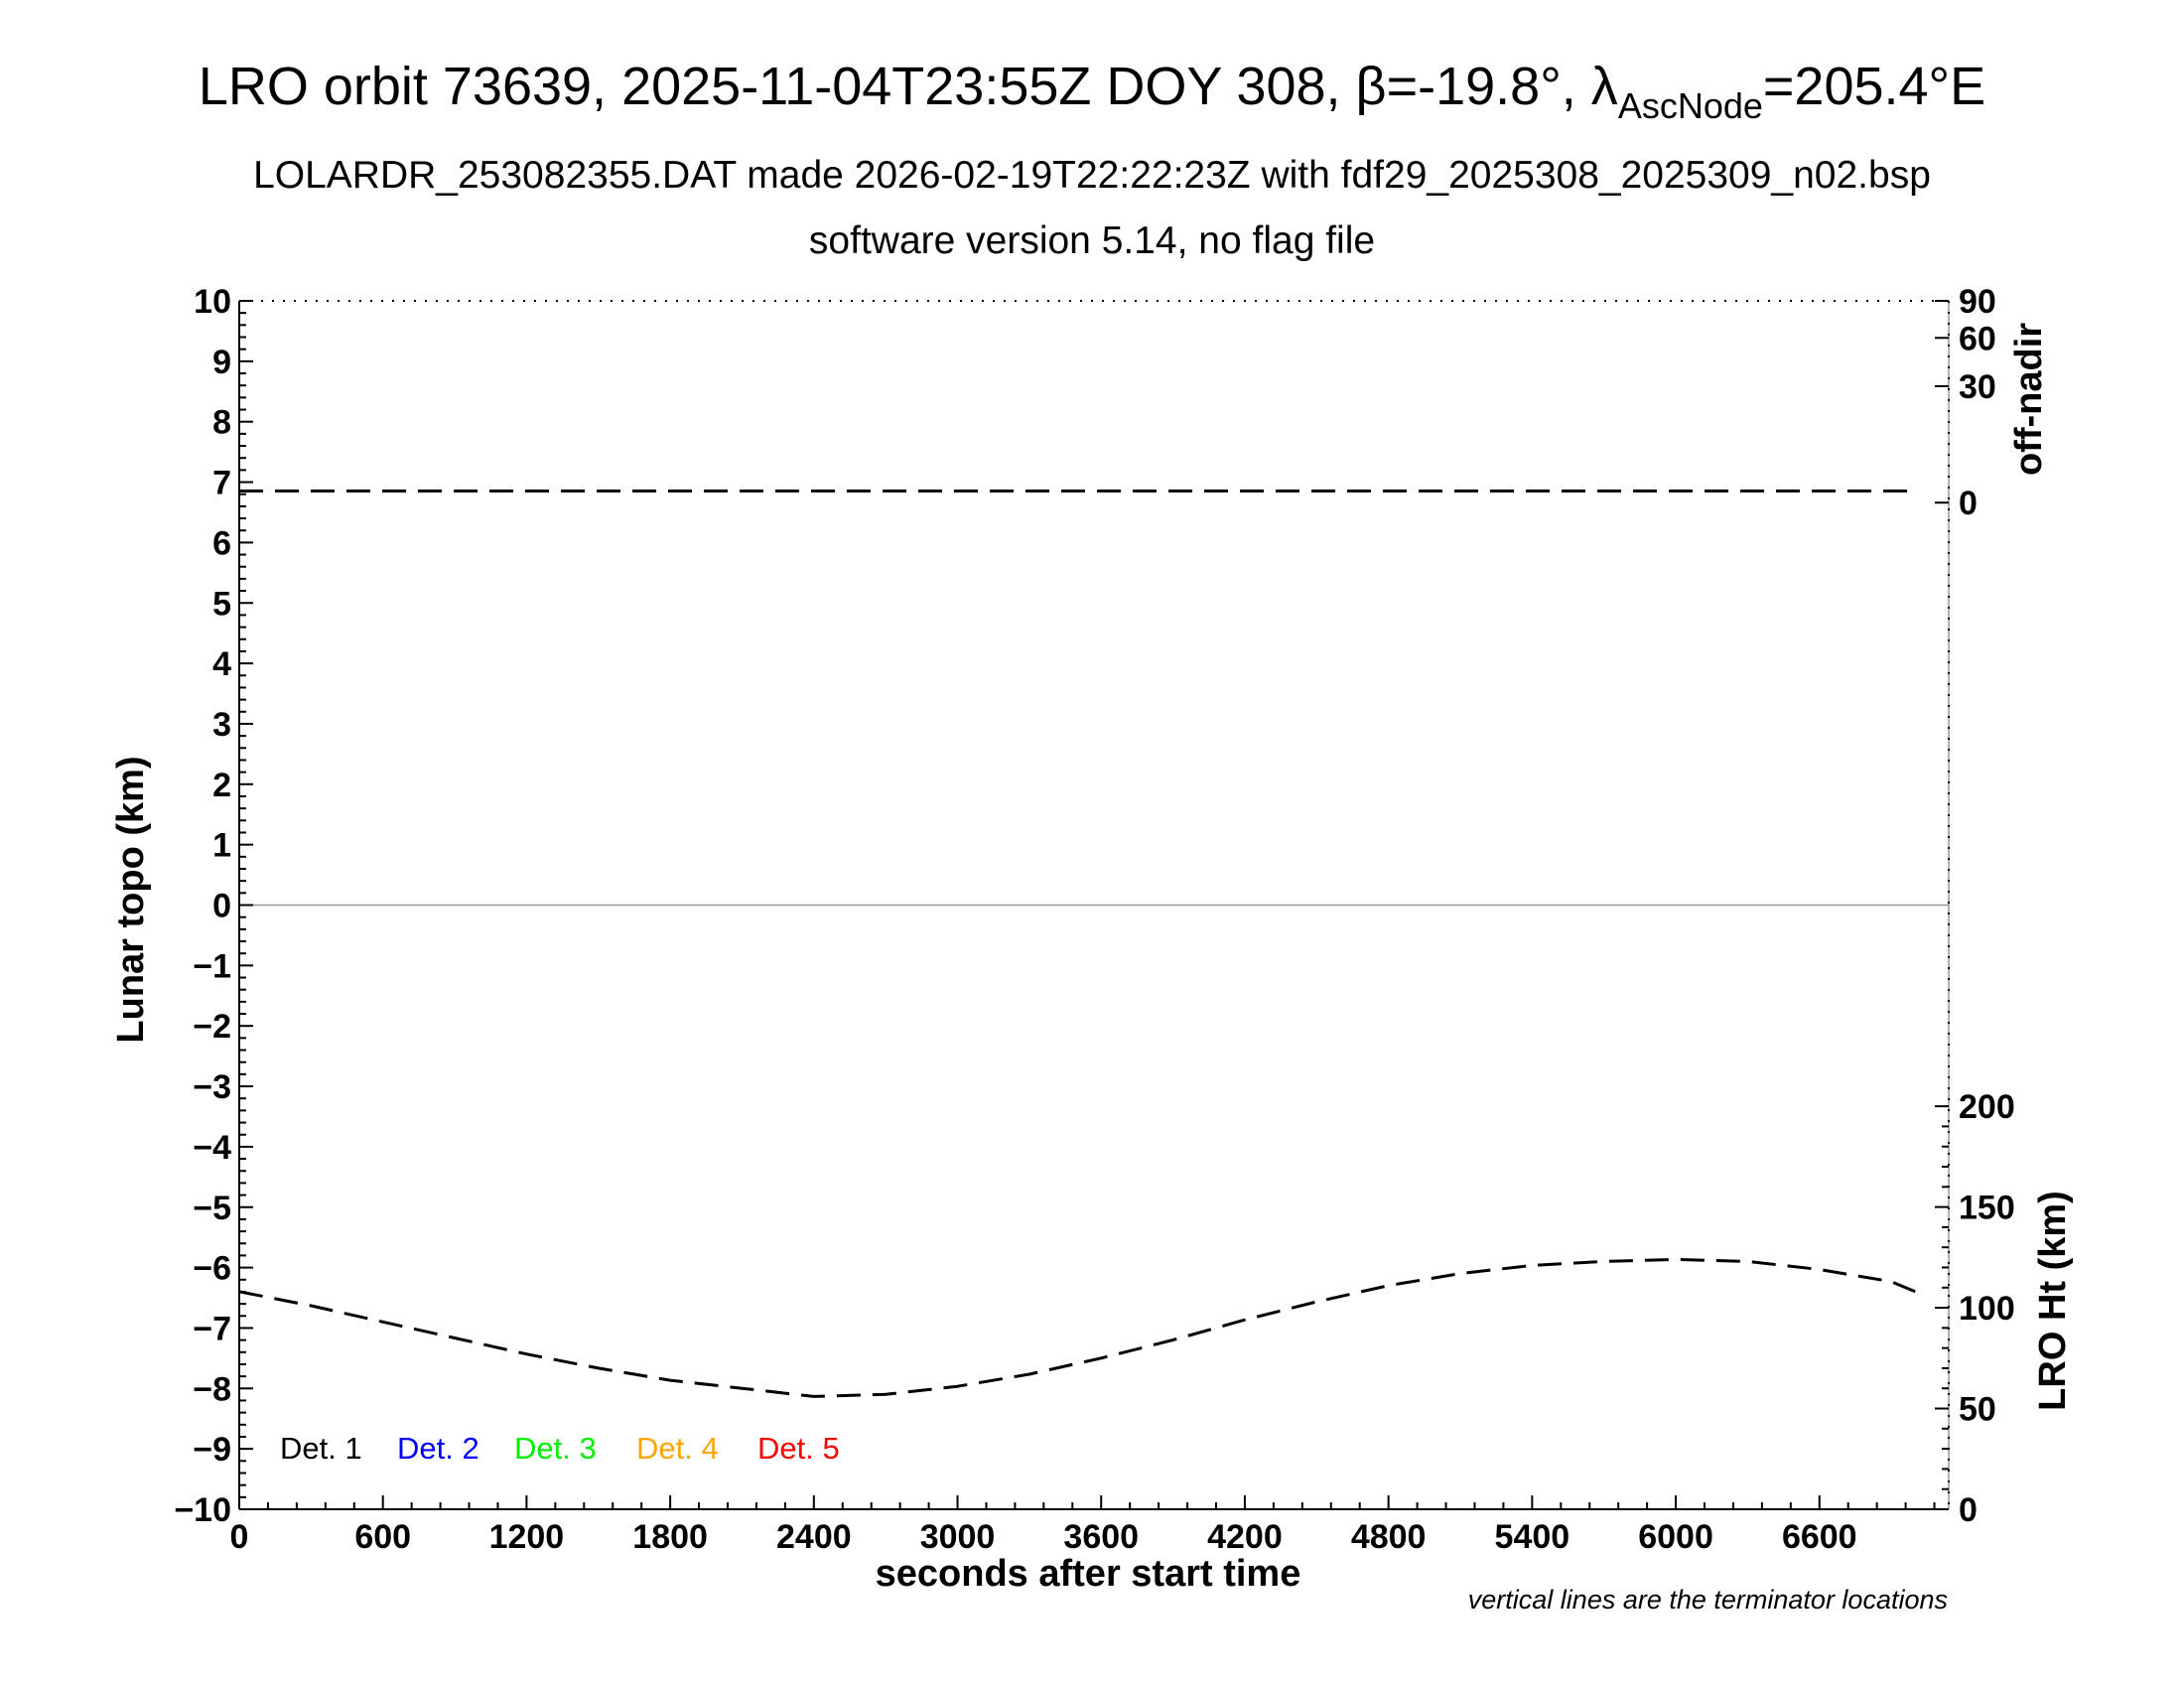 Image resolution: width=2184 pixels, height=1688 pixels. I want to click on legend-entry: Det. 3, so click(555, 1448).